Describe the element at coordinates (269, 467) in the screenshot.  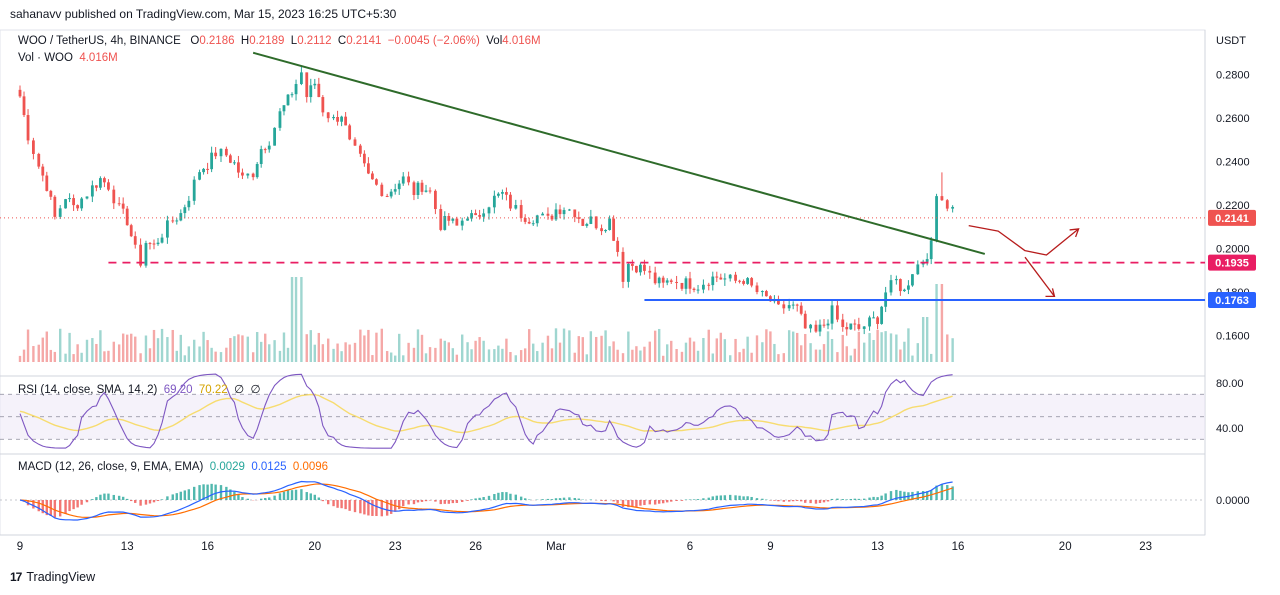
I see `macd-value: 0.0125` at that location.